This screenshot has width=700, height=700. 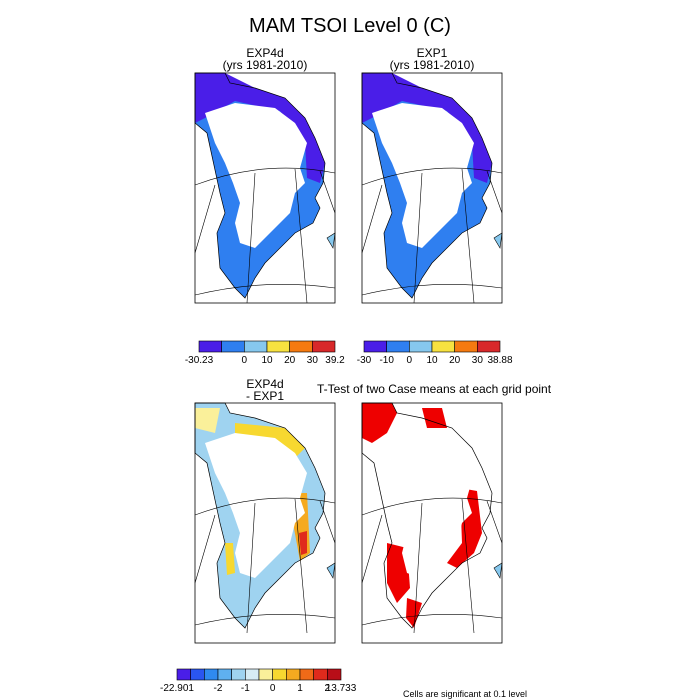 What do you see at coordinates (432, 53) in the screenshot?
I see `panel-title: EXP1` at bounding box center [432, 53].